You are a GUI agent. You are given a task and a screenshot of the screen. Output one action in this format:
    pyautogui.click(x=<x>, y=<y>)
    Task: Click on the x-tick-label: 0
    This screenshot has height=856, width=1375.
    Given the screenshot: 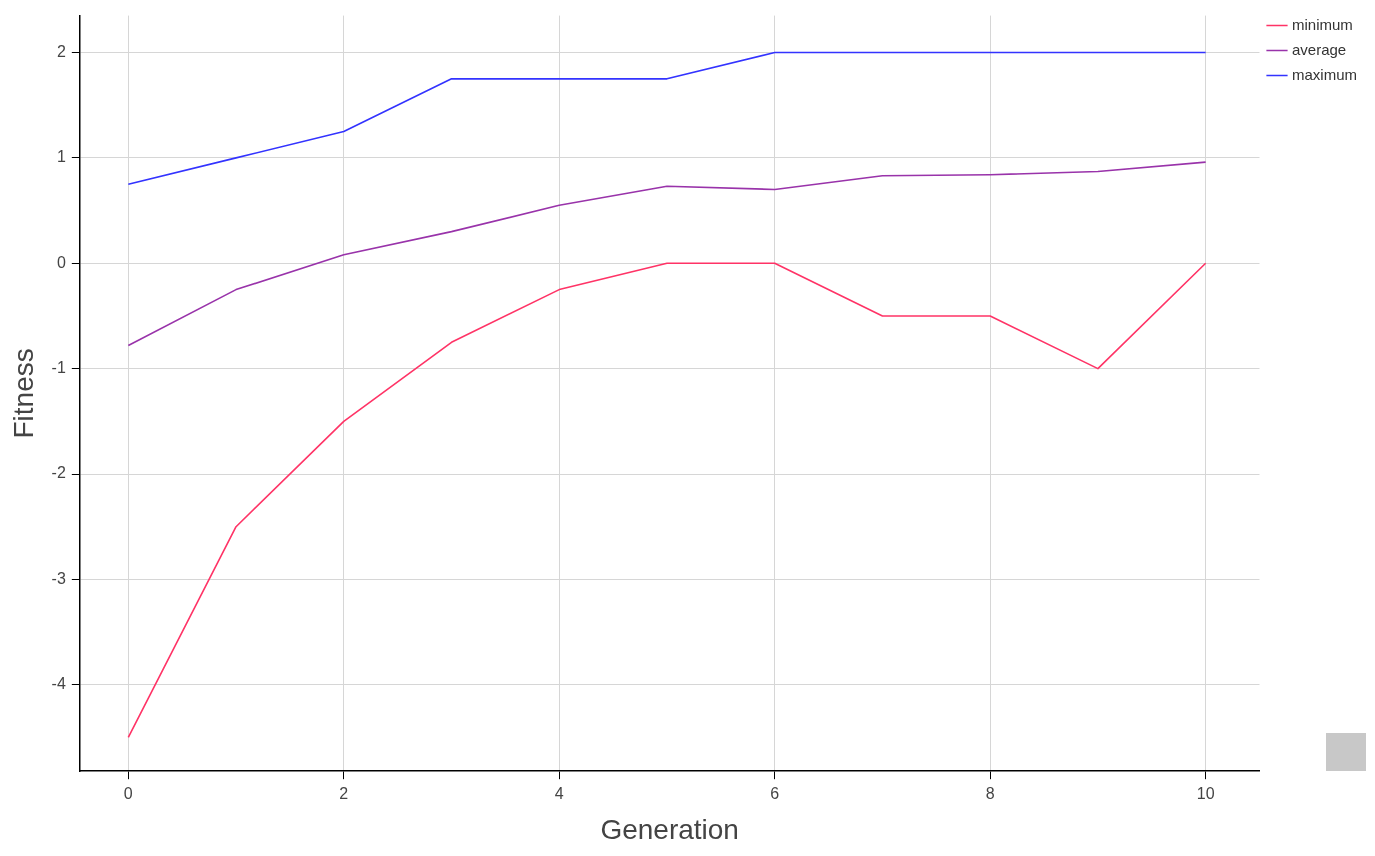 What is the action you would take?
    pyautogui.click(x=128, y=794)
    